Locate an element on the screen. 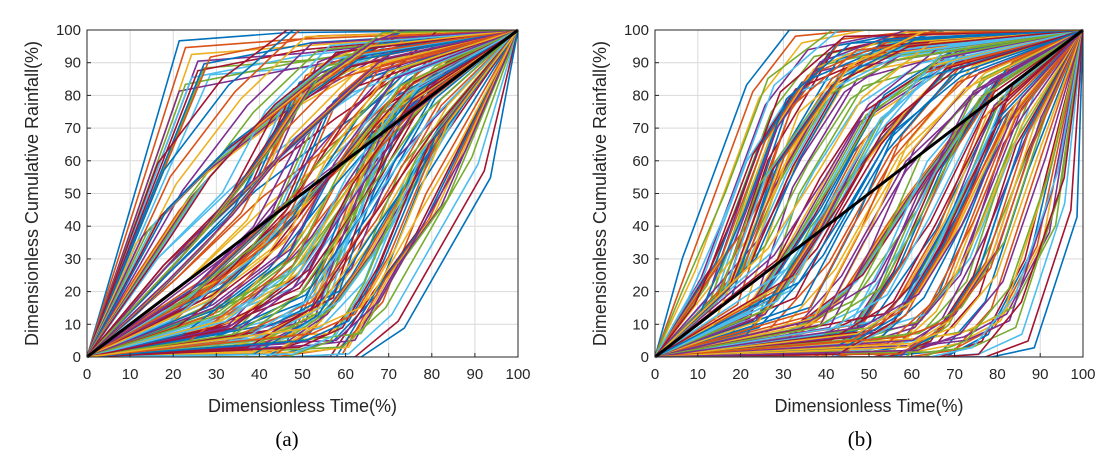 This screenshot has height=461, width=1119. y-axis-title: Dimensionless Cumulative Rainfall(%) is located at coordinates (600, 193).